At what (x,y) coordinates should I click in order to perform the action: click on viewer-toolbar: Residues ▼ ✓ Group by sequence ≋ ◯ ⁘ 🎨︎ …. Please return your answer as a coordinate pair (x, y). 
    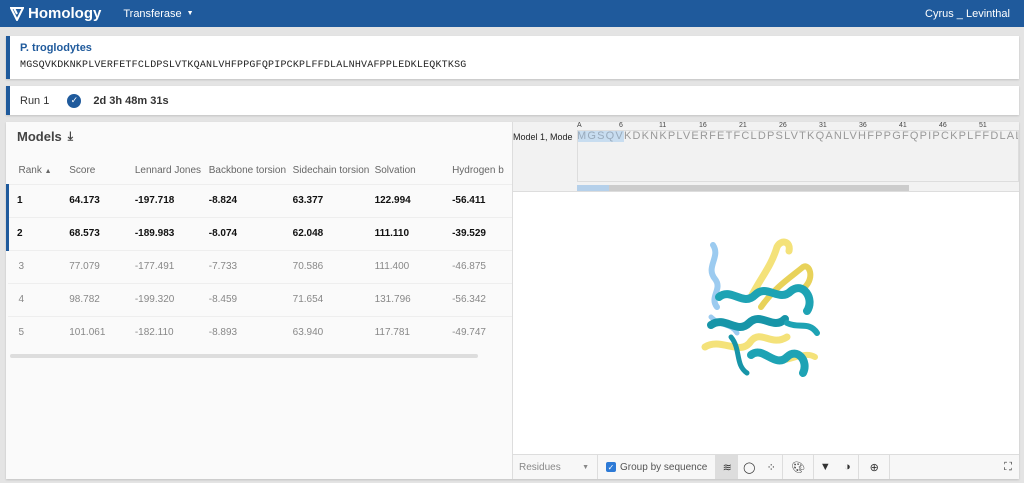
    Looking at the image, I should click on (766, 466).